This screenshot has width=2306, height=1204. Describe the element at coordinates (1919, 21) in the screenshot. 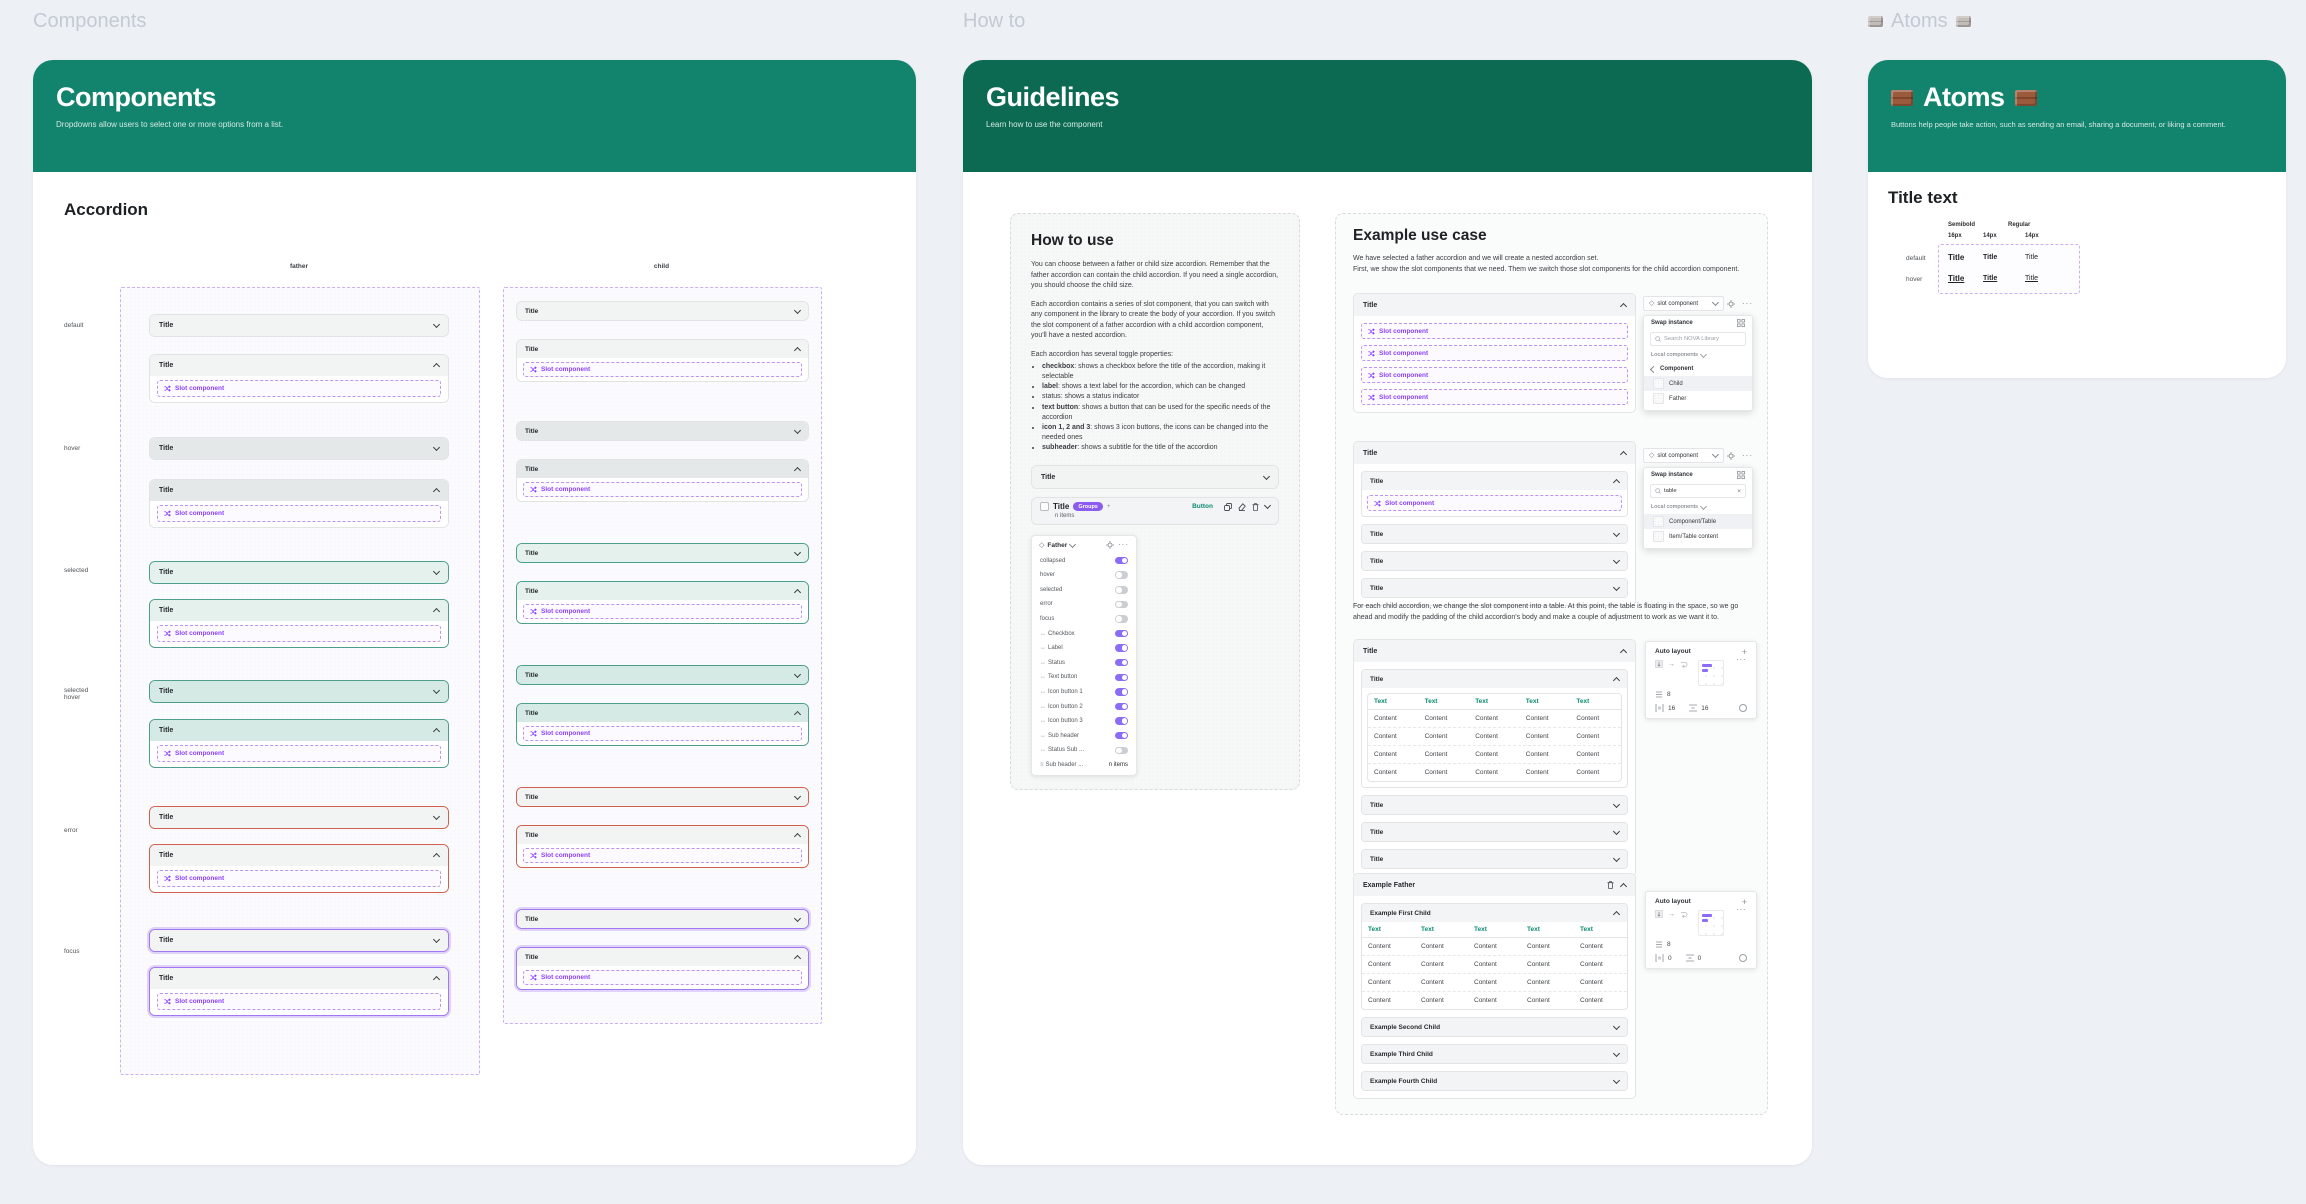

I see `frame-label-atoms: Atoms` at that location.